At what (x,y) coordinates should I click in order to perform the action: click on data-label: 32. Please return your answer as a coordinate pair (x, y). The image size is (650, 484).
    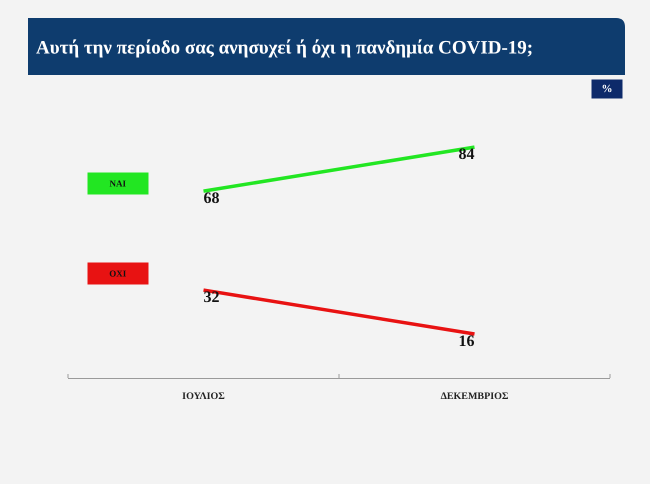
    Looking at the image, I should click on (212, 297).